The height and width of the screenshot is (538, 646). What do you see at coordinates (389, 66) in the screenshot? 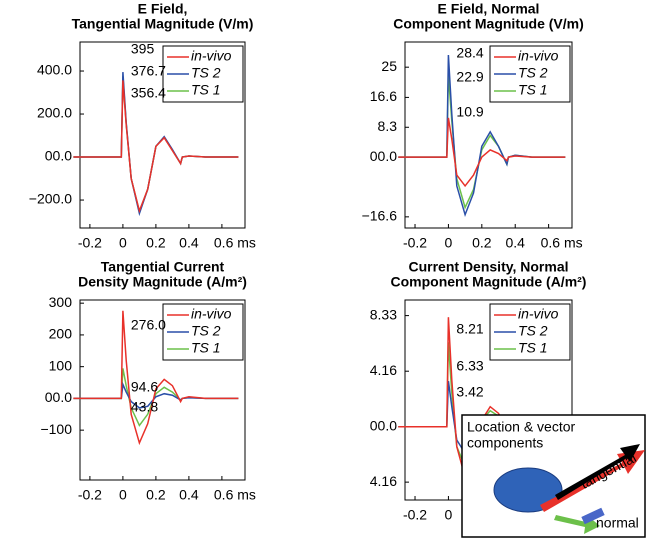
I see `y-tick-label: 25` at bounding box center [389, 66].